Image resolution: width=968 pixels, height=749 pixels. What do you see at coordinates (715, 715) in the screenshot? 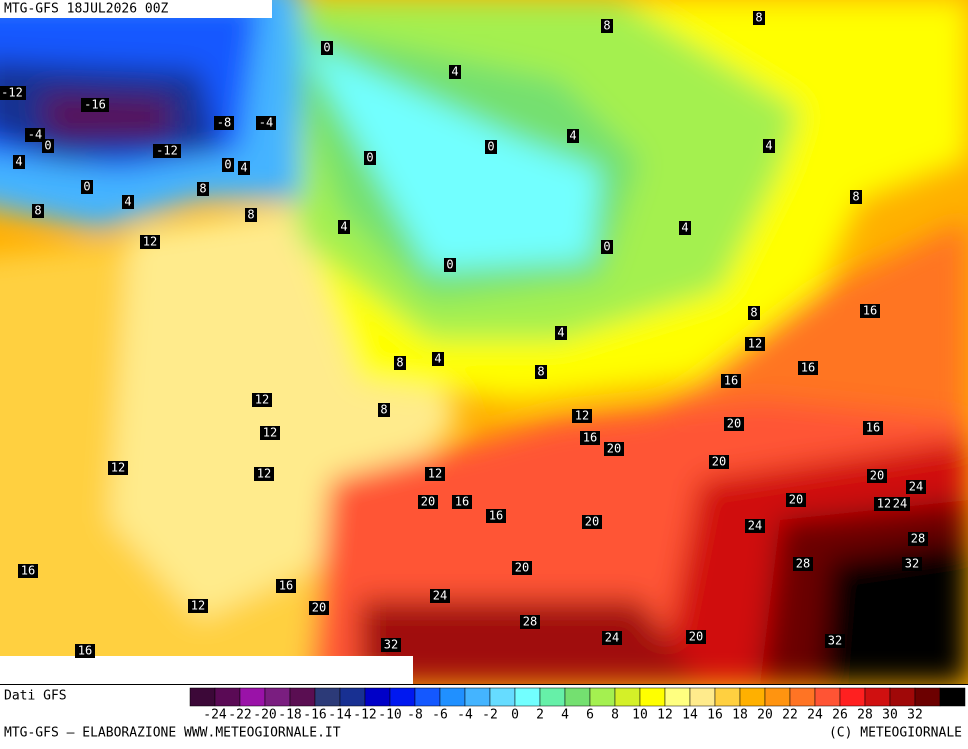
I see `colorbar-tick: 16` at bounding box center [715, 715].